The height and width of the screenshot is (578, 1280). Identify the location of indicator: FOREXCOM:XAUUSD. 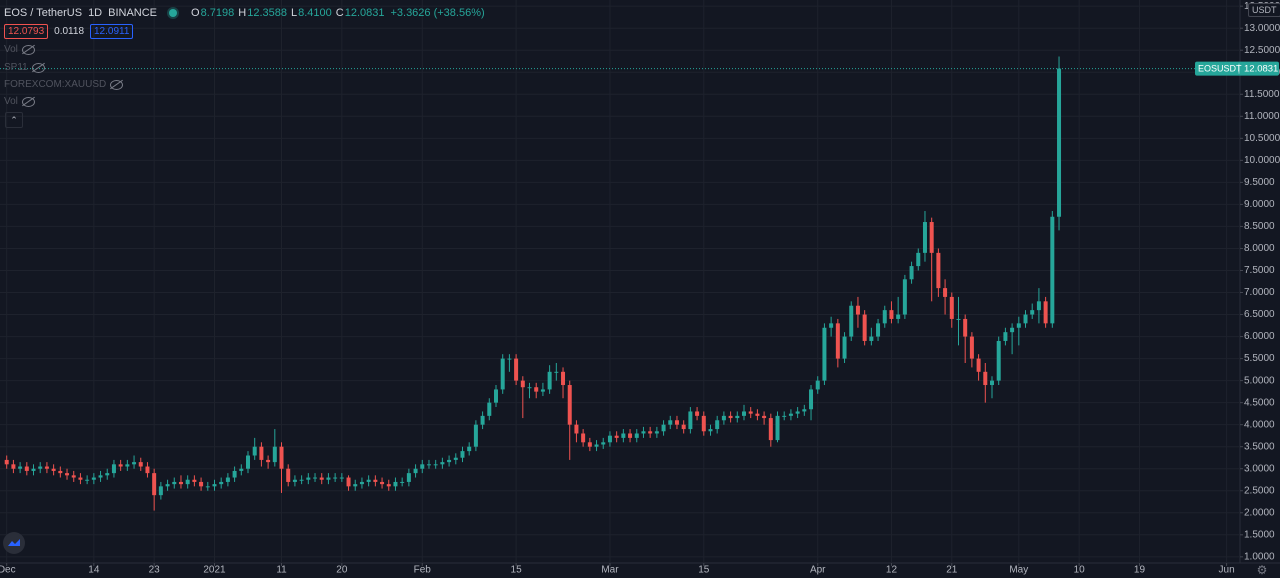
(64, 84).